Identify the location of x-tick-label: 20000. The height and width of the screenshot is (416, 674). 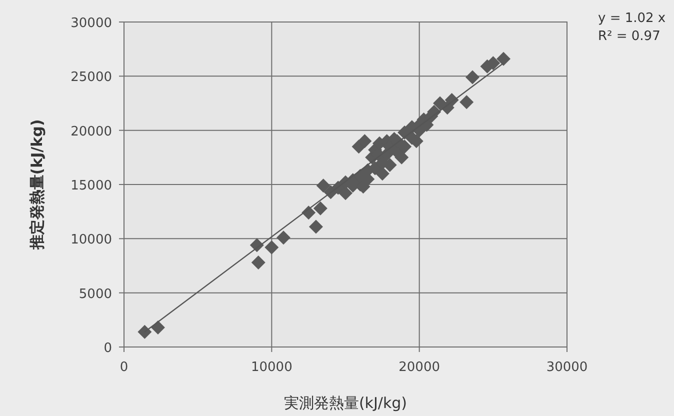
(419, 367).